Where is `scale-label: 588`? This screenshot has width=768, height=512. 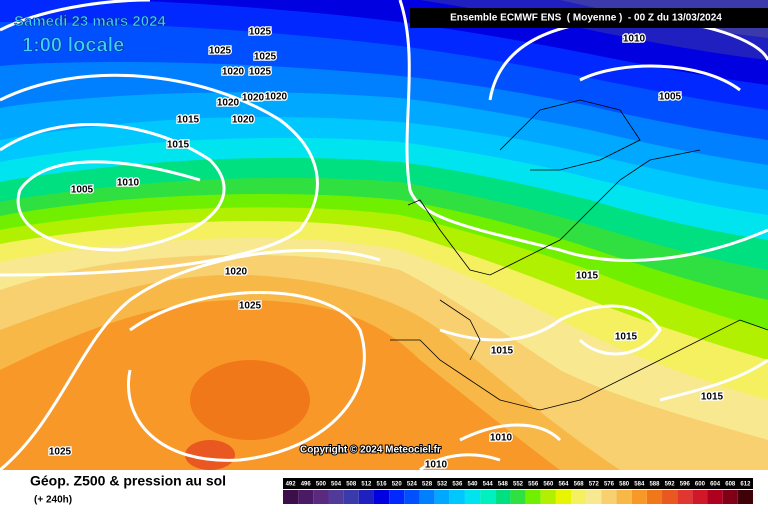 scale-label: 588 is located at coordinates (654, 485).